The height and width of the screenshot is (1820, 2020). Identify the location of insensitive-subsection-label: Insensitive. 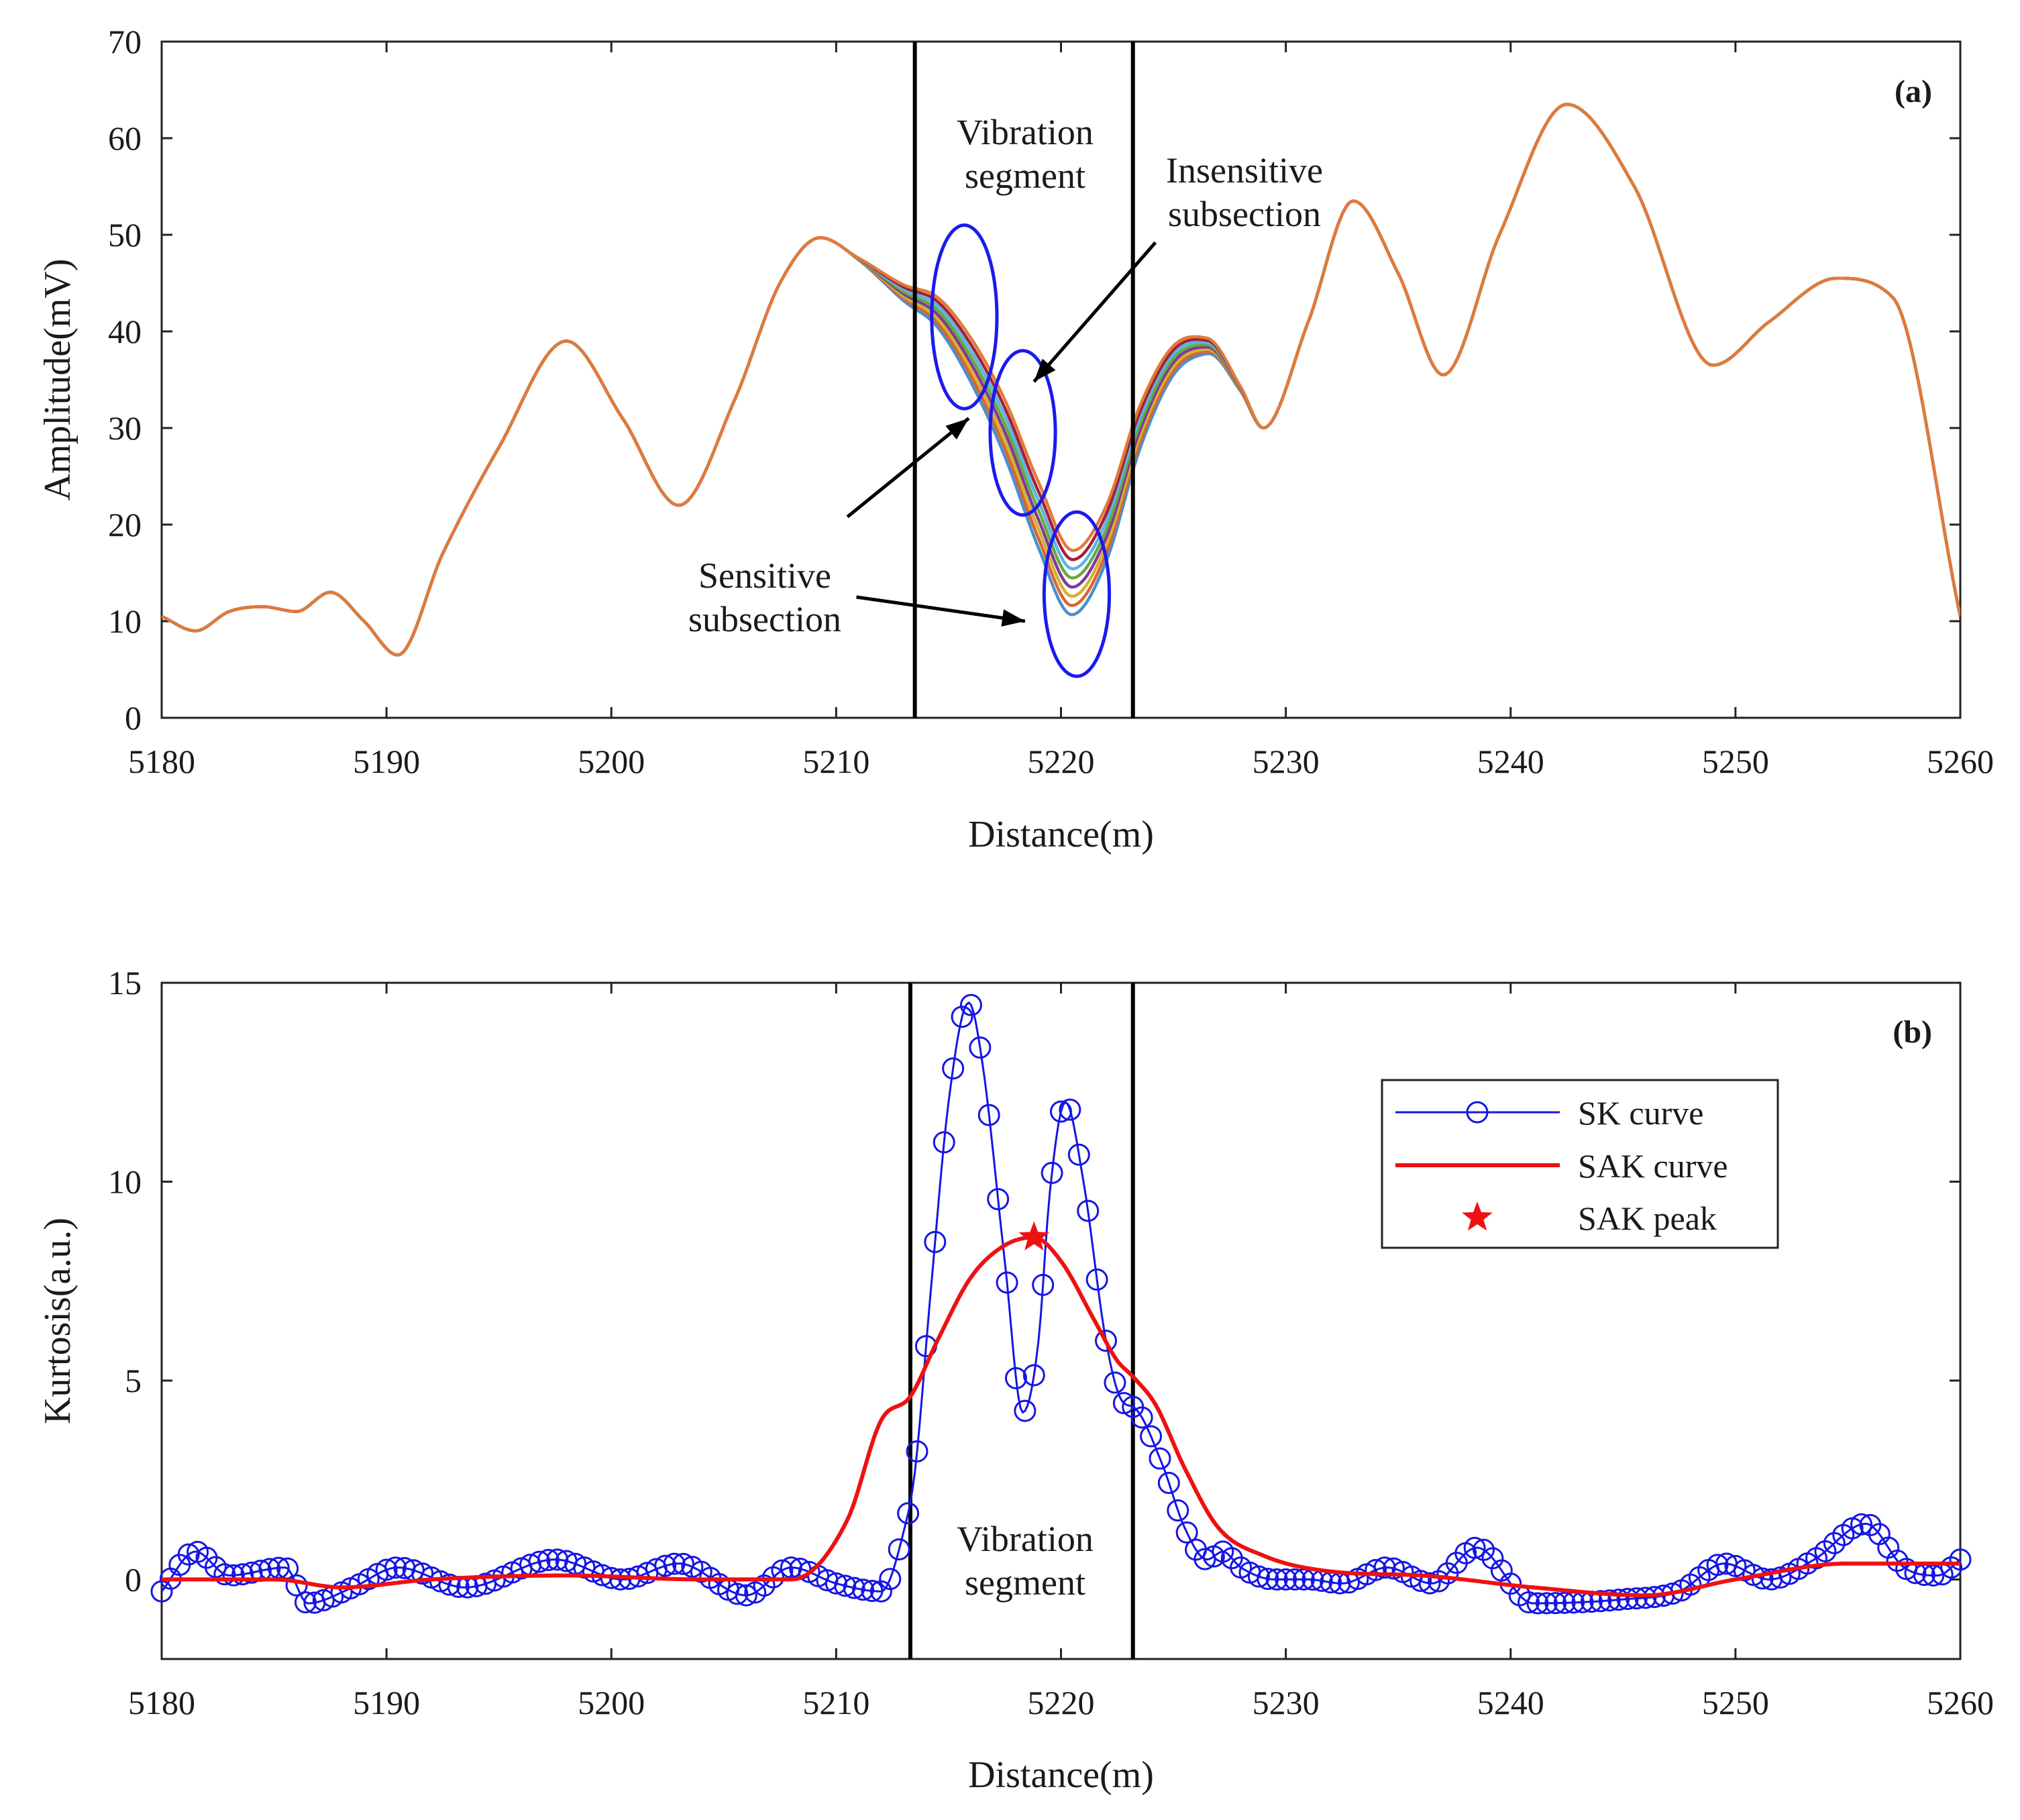
(1244, 170).